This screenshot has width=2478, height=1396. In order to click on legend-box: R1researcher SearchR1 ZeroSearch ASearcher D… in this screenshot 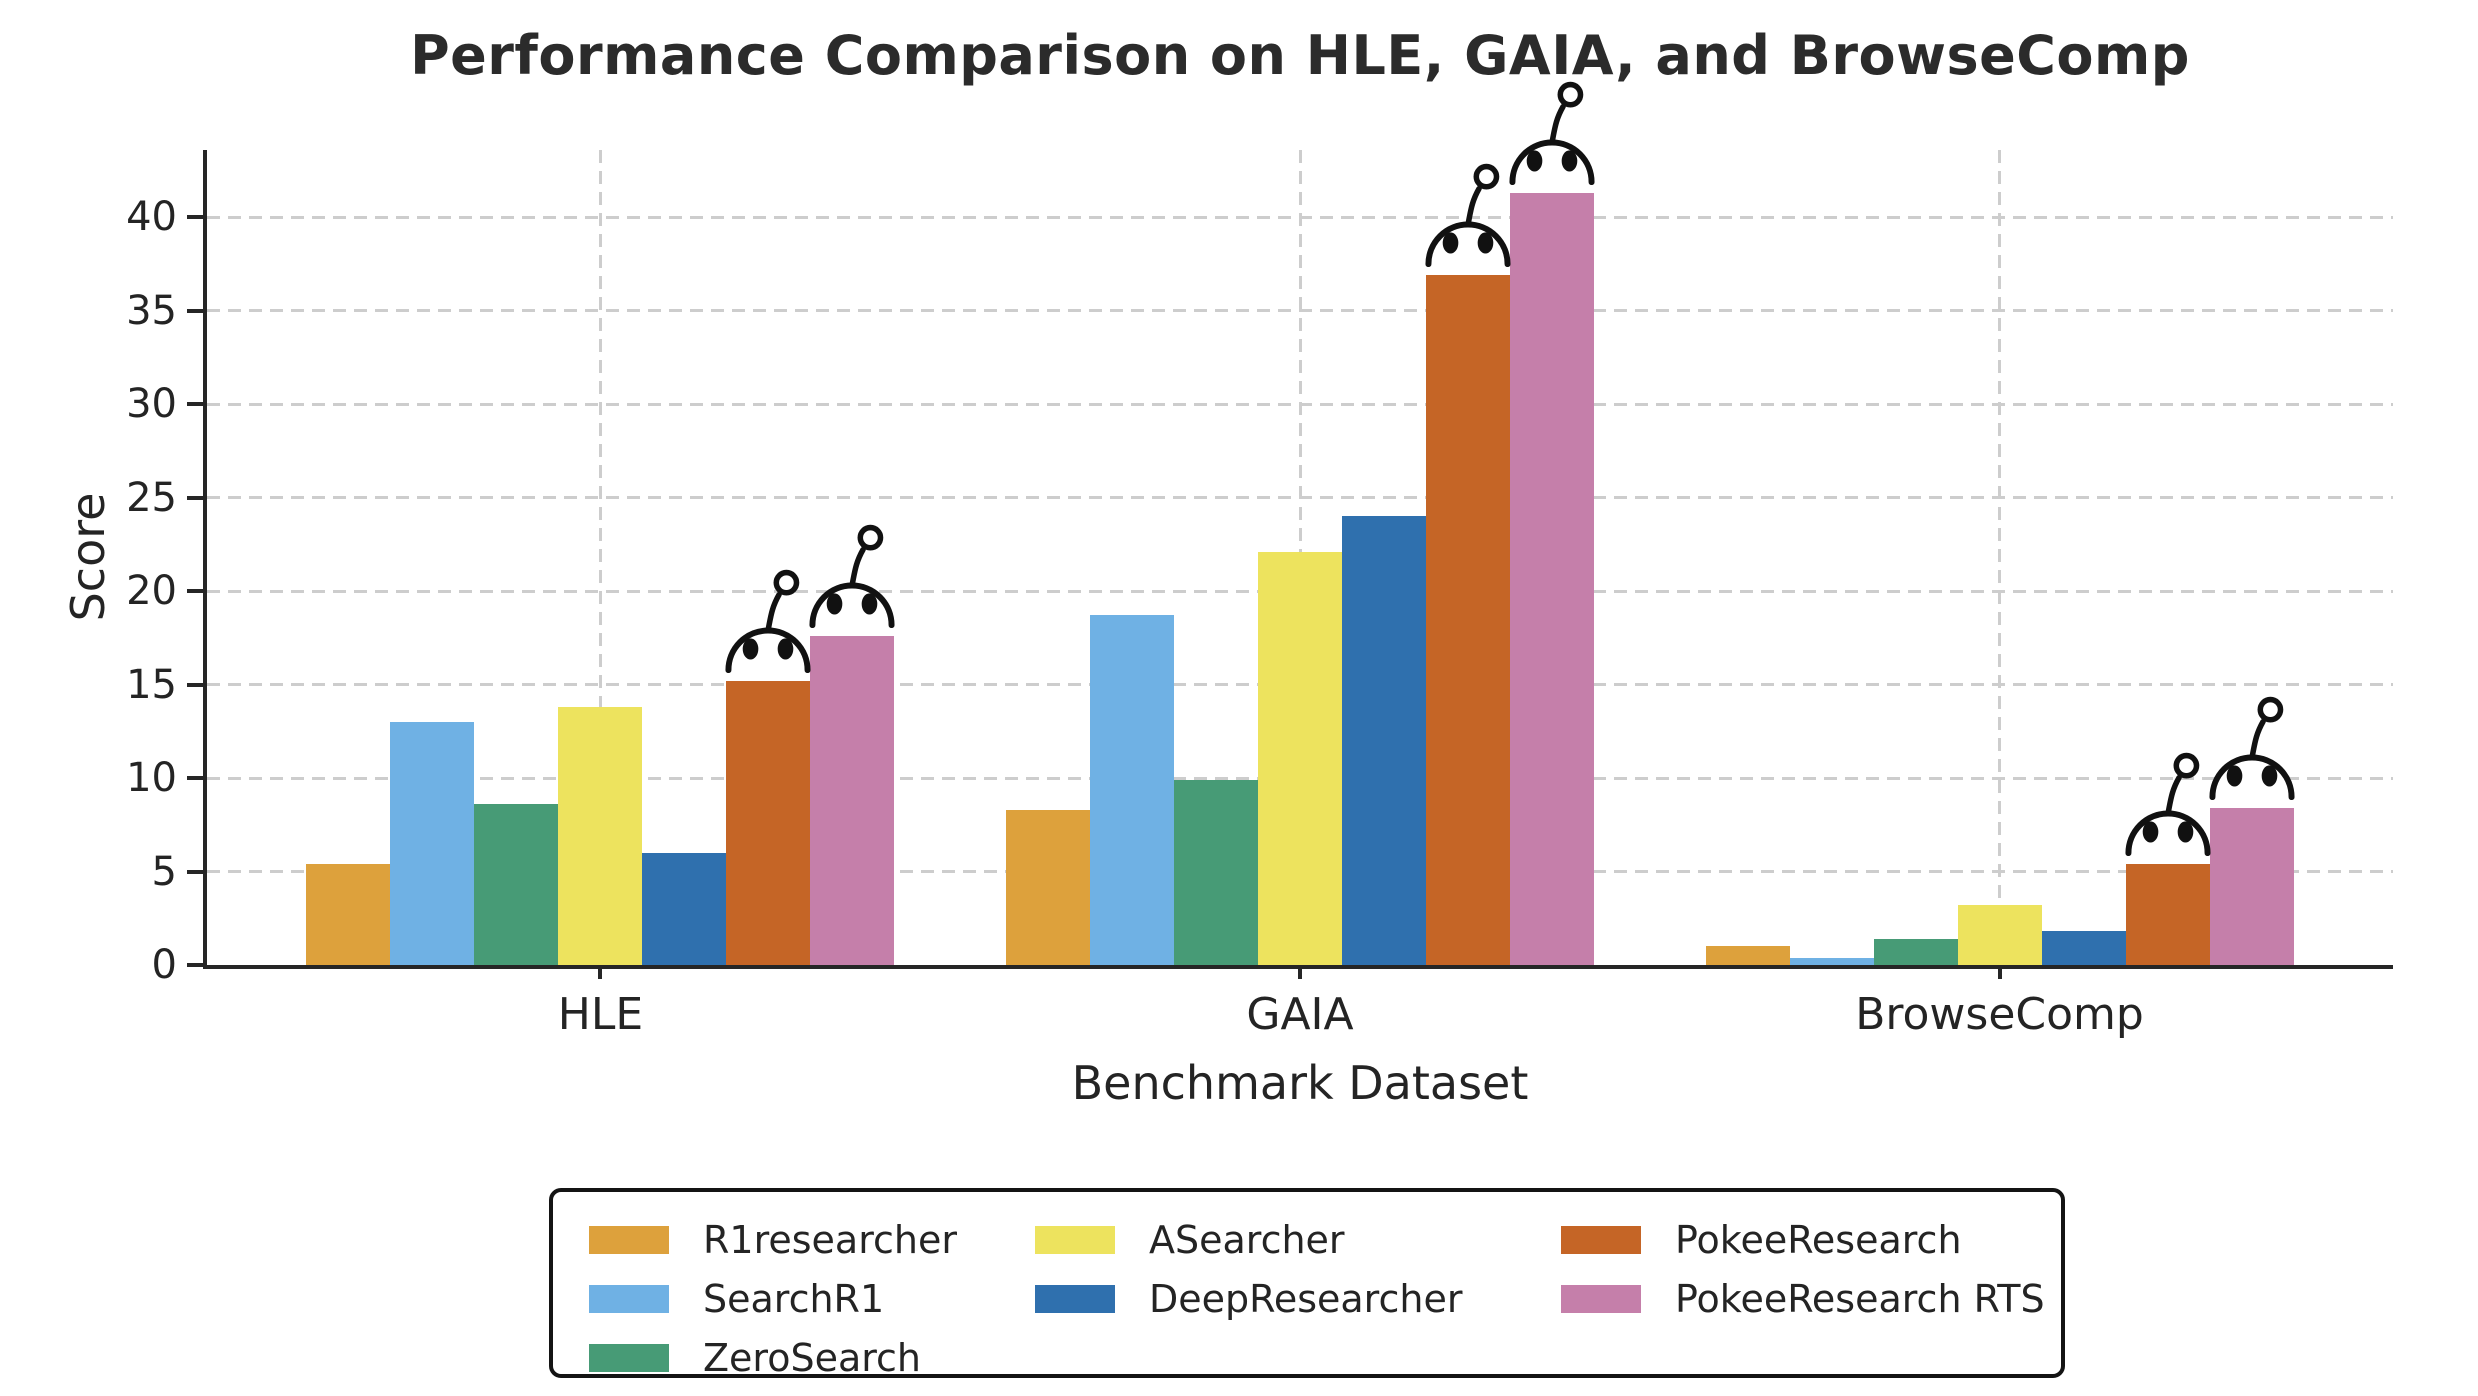, I will do `click(1307, 1284)`.